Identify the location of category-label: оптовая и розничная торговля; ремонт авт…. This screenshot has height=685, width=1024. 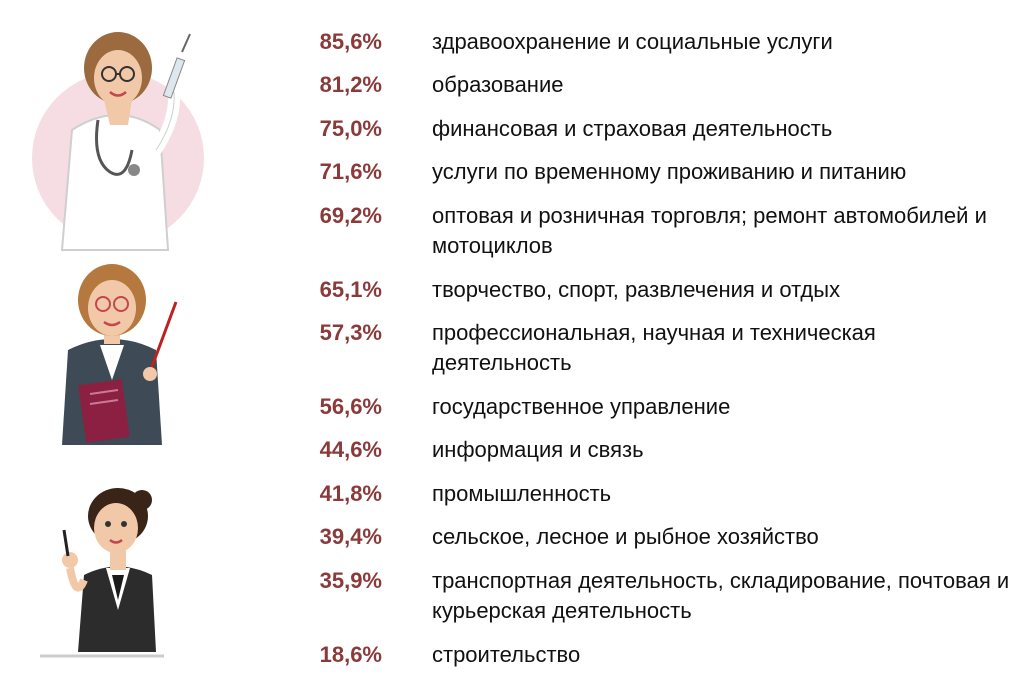
(709, 230).